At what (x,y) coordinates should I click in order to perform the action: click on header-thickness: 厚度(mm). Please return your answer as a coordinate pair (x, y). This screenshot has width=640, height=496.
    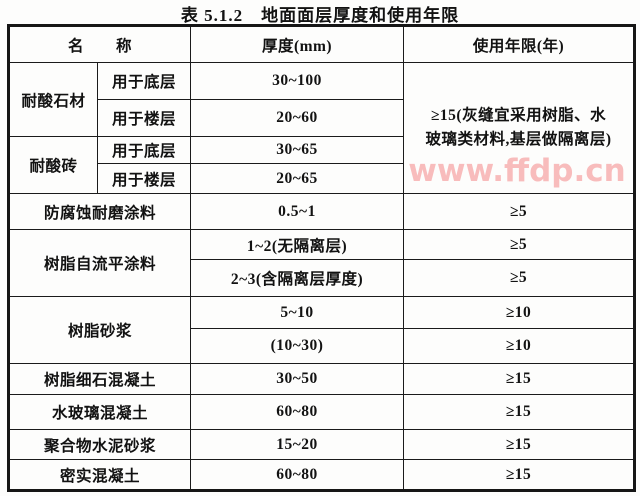
    Looking at the image, I should click on (297, 44).